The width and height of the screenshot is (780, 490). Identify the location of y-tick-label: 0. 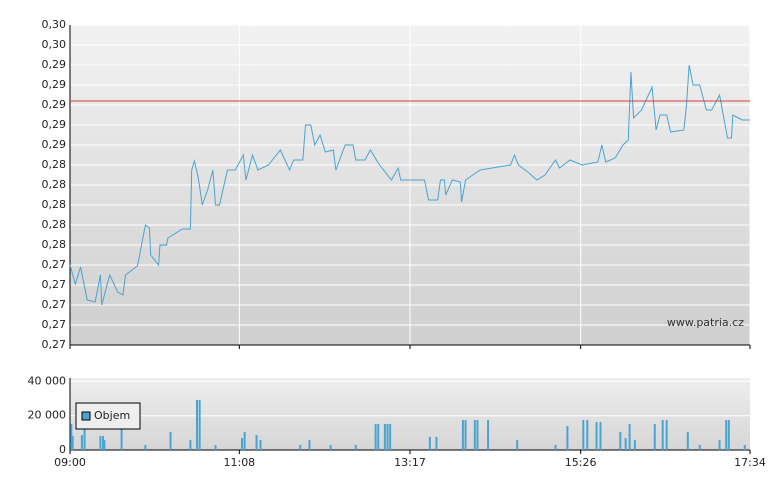
(62, 449).